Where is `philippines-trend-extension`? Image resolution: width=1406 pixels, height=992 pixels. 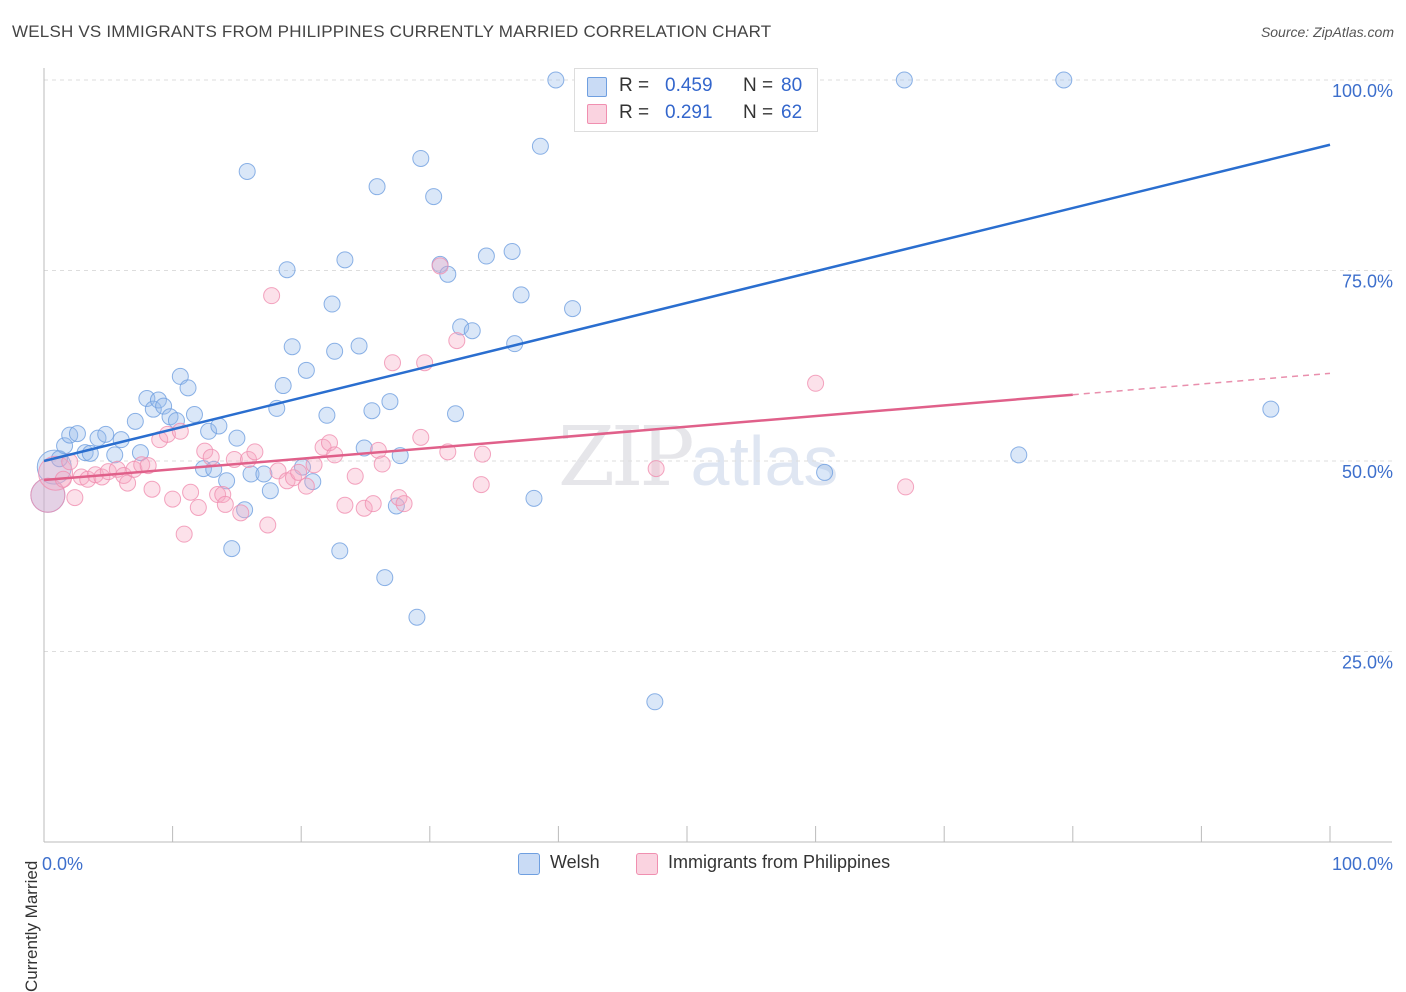 philippines-trend-extension is located at coordinates (1201, 384).